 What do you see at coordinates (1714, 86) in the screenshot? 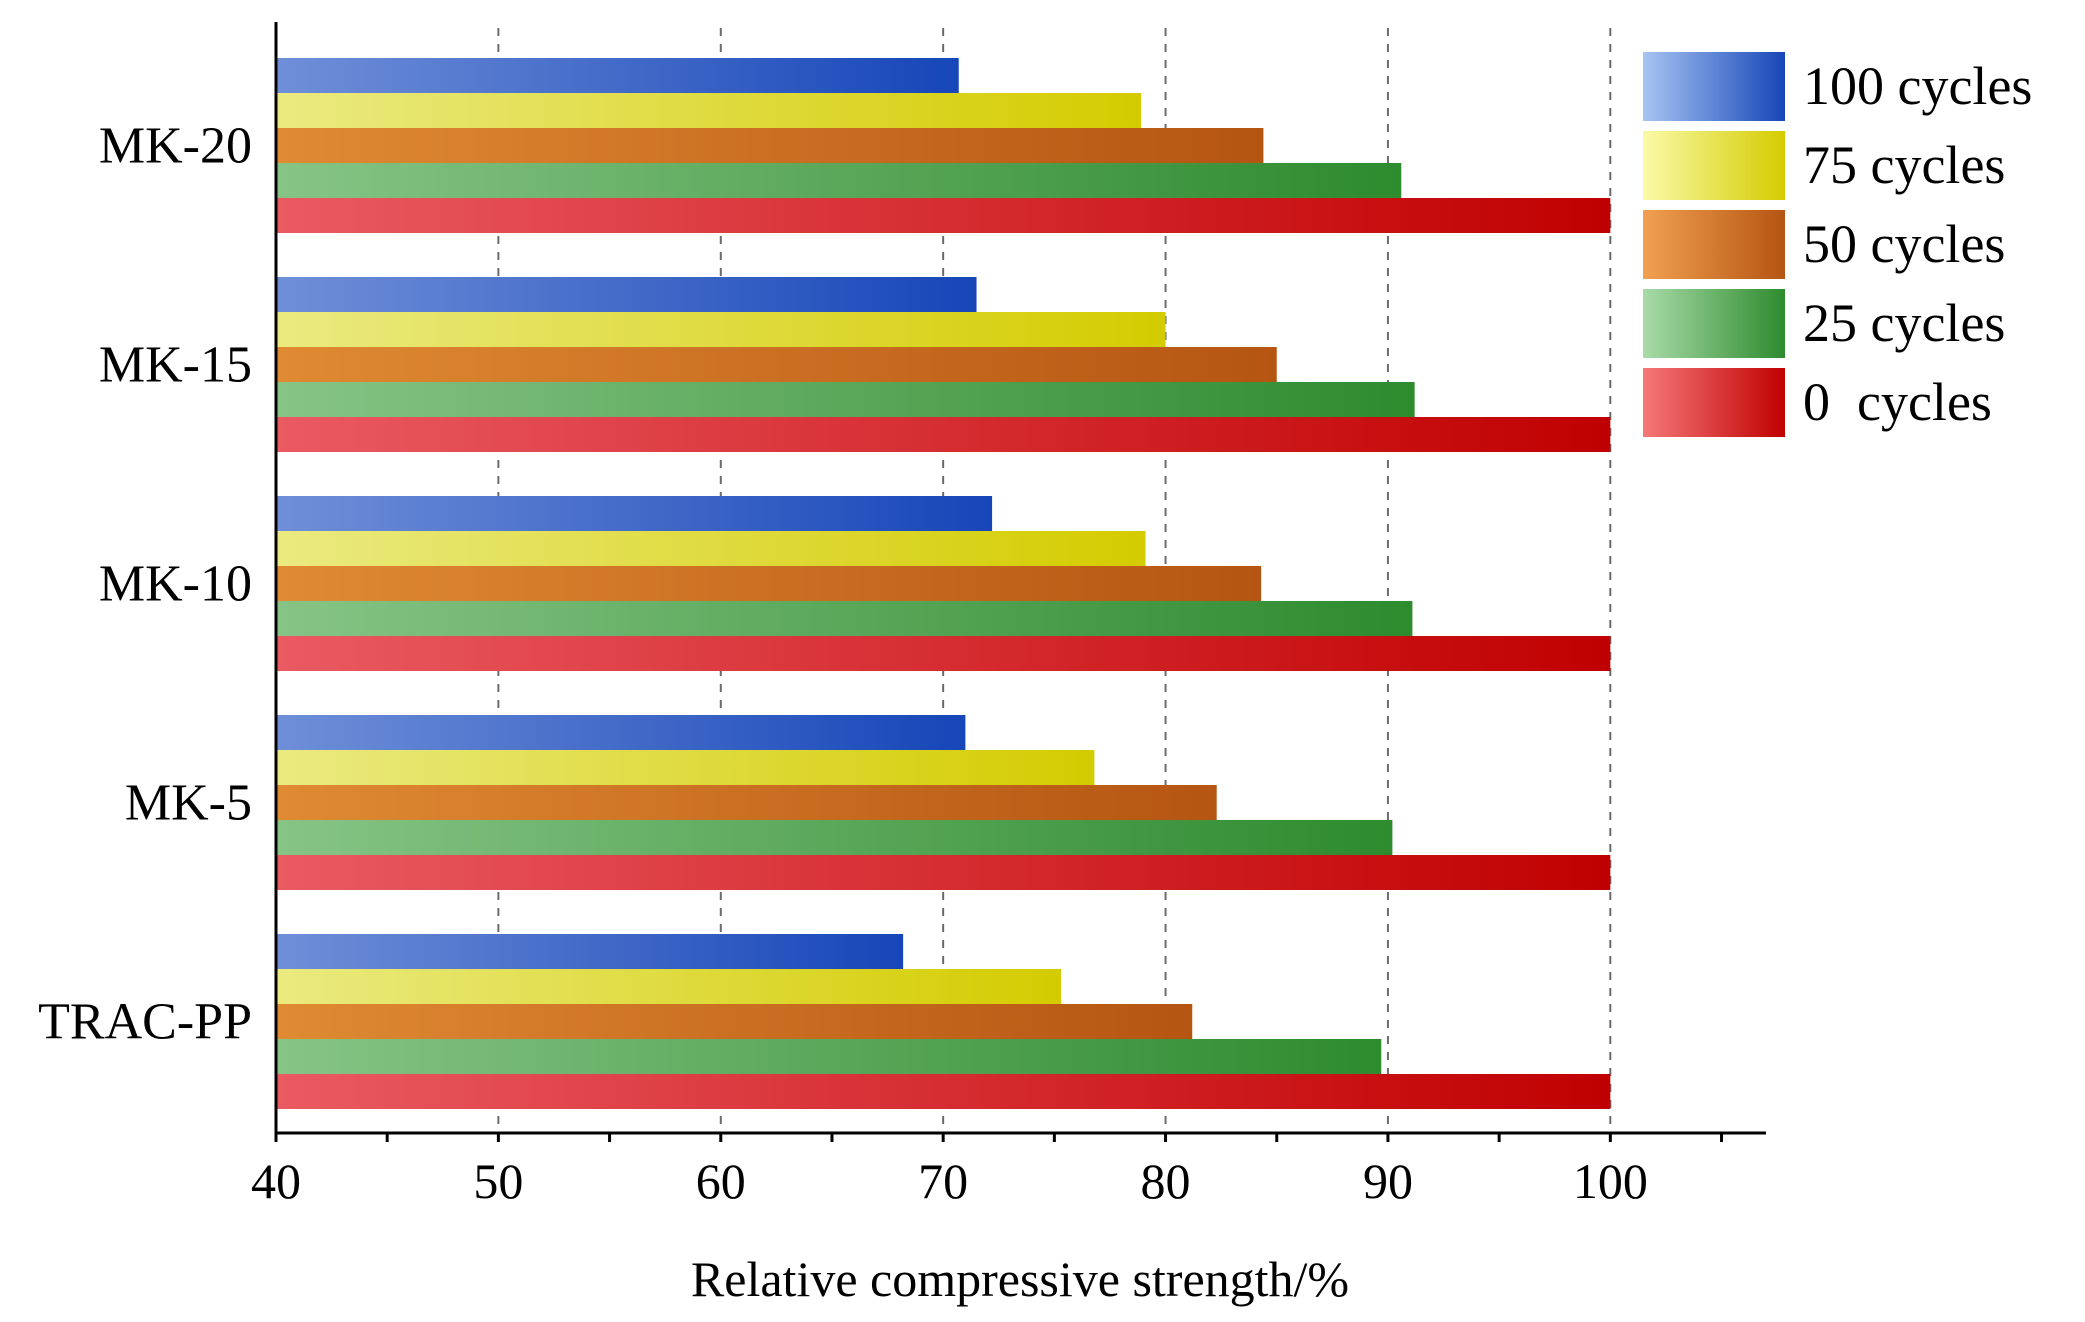
I see `legend-swatch-100-cycles` at bounding box center [1714, 86].